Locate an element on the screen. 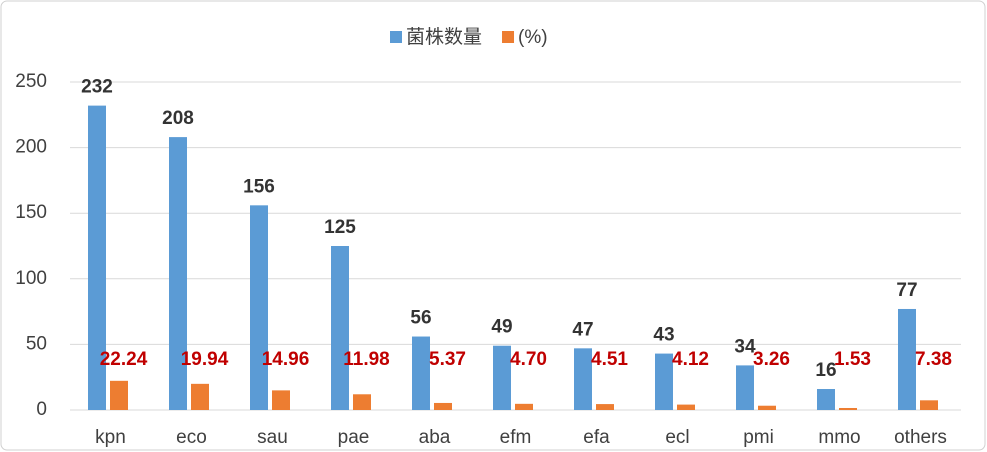 The width and height of the screenshot is (987, 452). data-label: 19.94 is located at coordinates (205, 359).